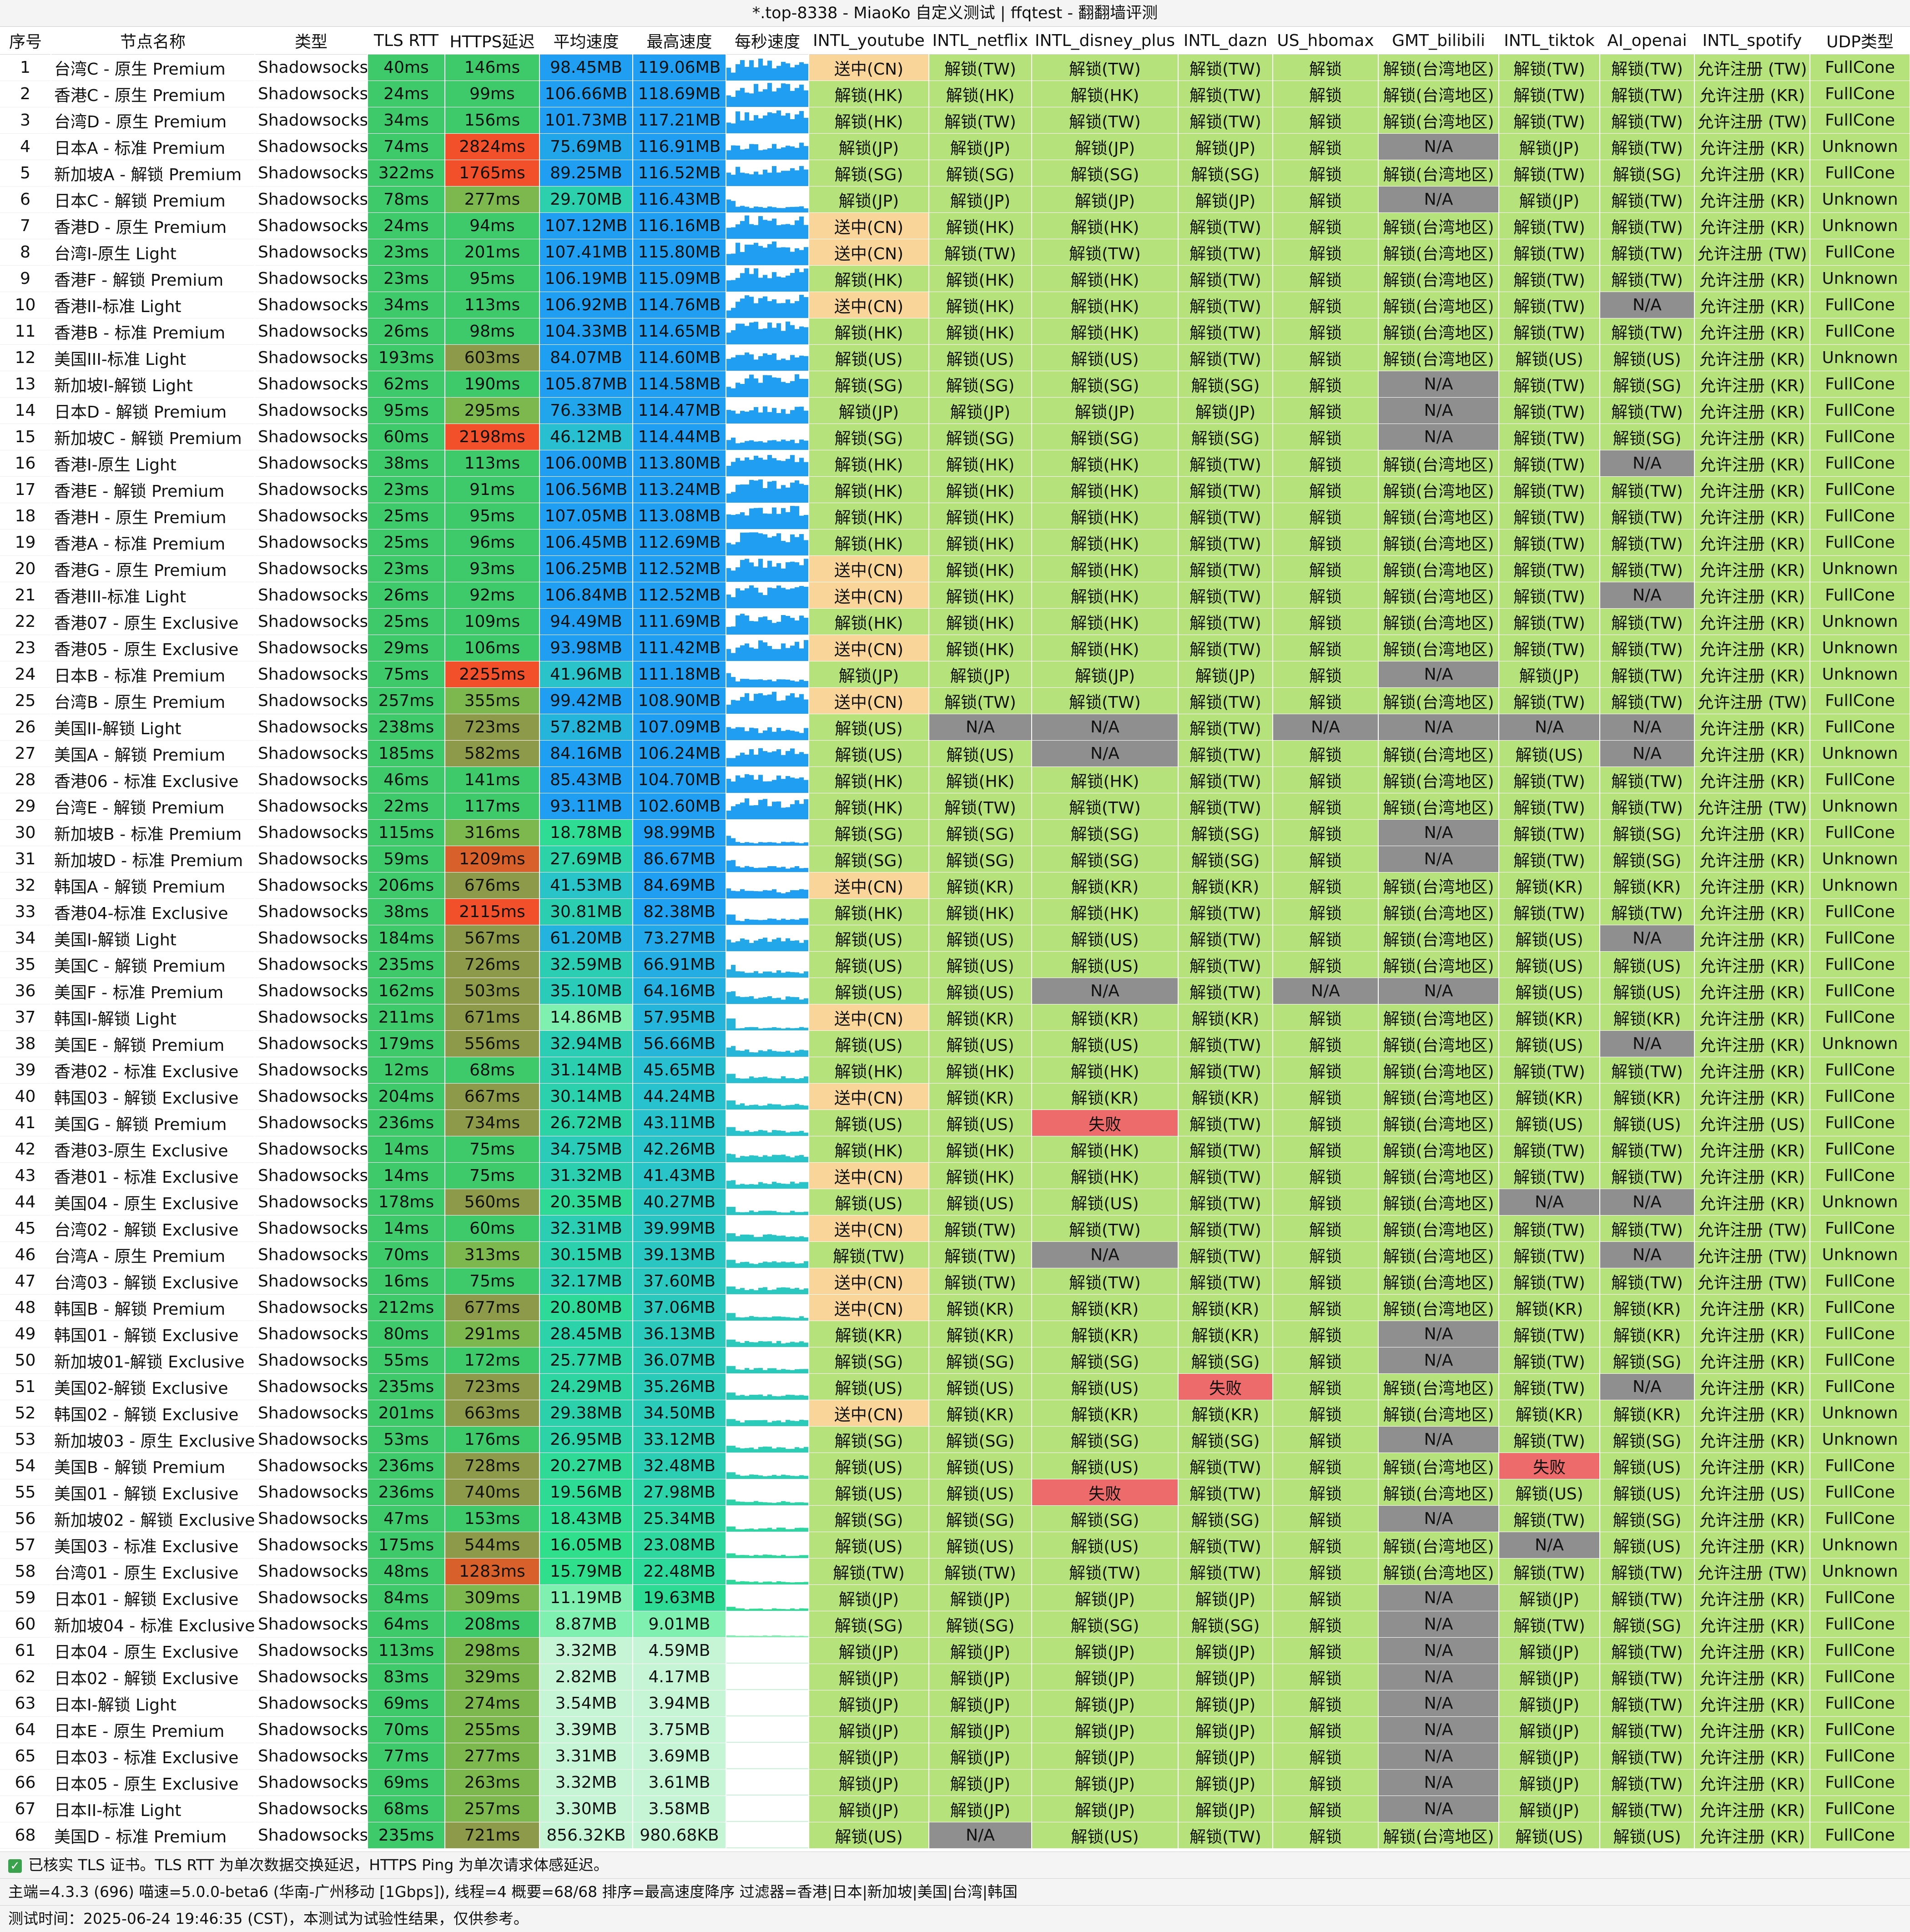 This screenshot has height=1932, width=1910. What do you see at coordinates (1325, 41) in the screenshot?
I see `column-header: US_hbomax` at bounding box center [1325, 41].